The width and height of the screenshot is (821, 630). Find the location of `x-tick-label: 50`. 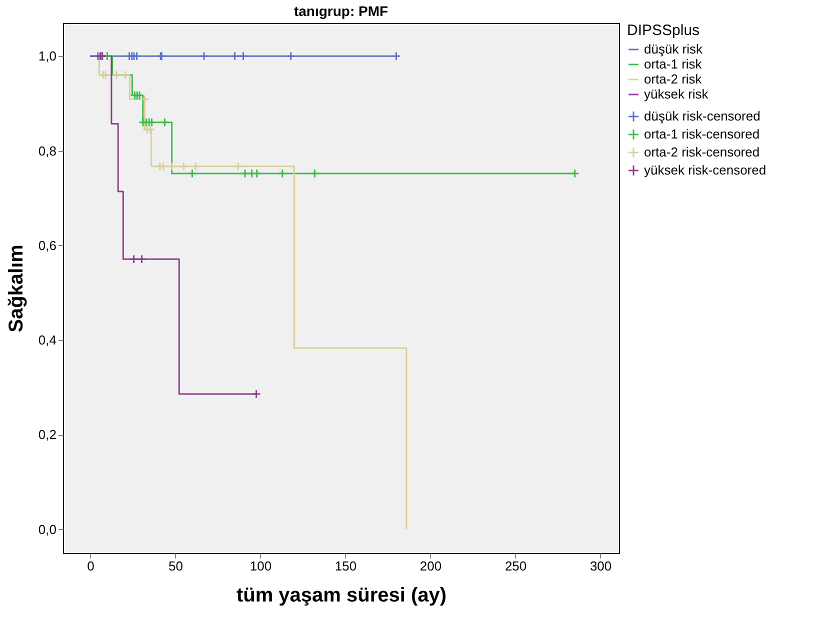

x-tick-label: 50 is located at coordinates (175, 566).